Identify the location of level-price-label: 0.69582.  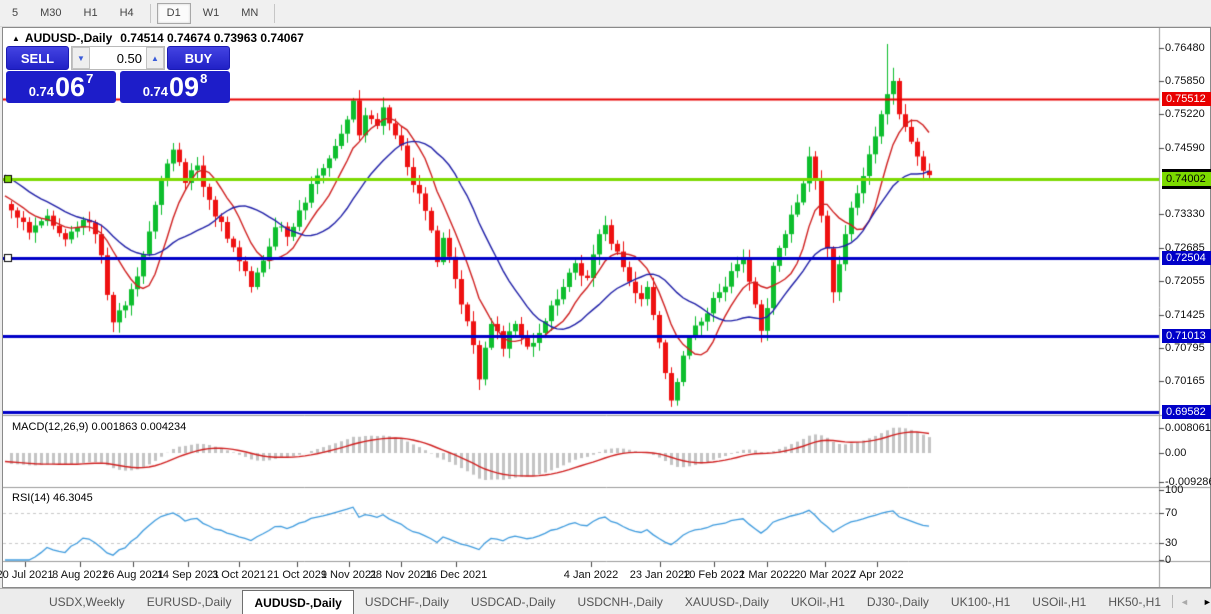
(1186, 412).